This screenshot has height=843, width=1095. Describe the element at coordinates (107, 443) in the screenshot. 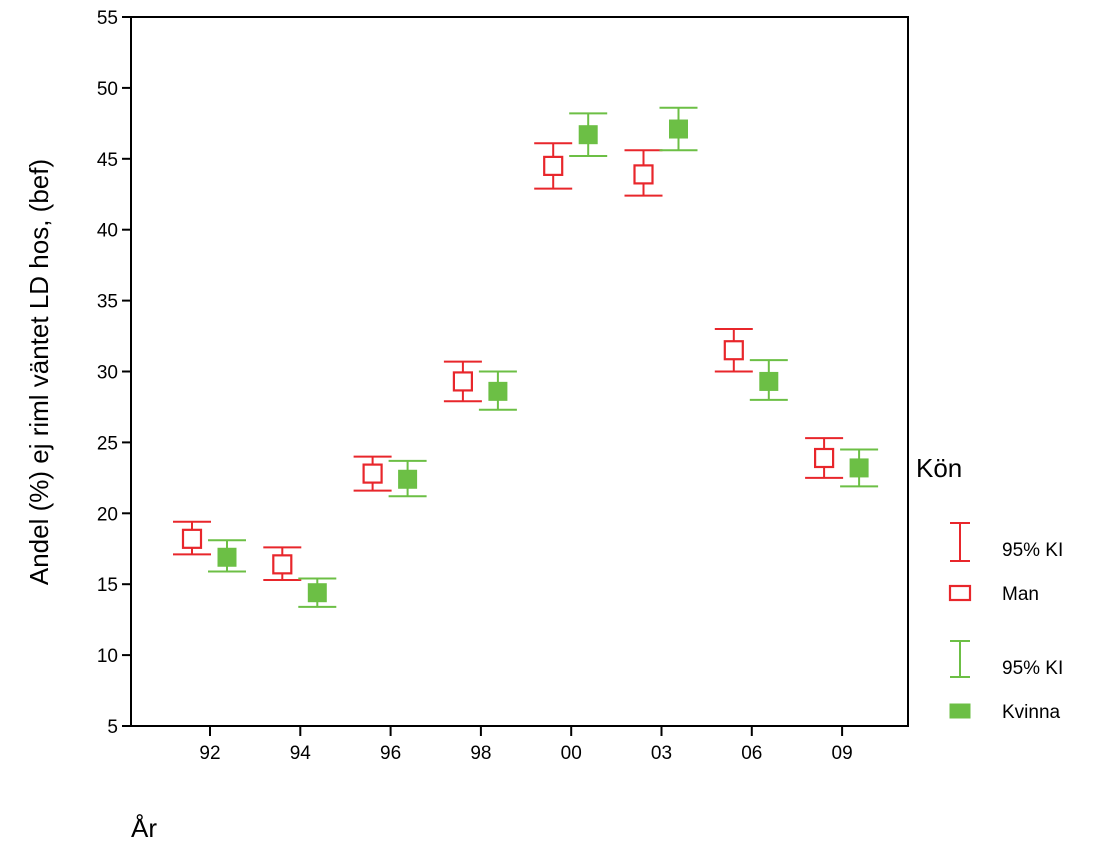

I see `y-tick-label: 25` at that location.